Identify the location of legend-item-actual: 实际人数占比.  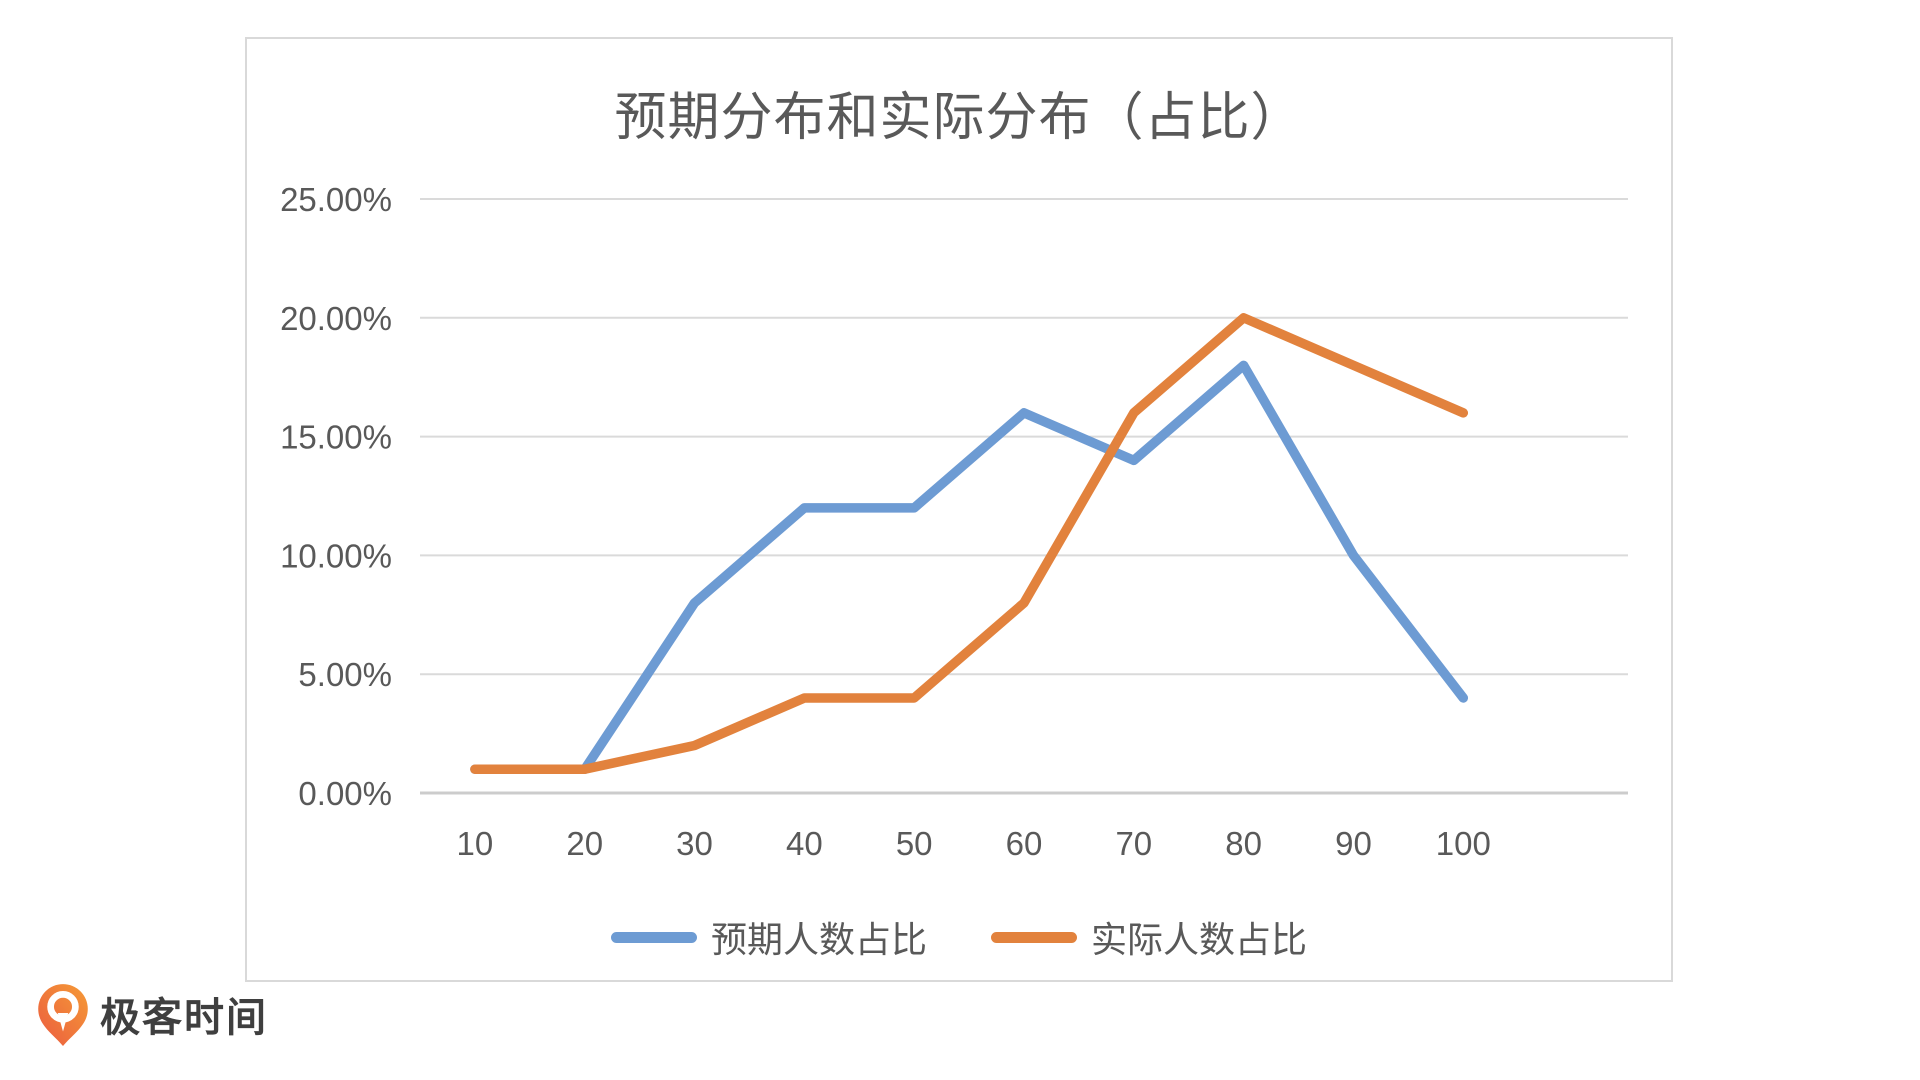
(1149, 937).